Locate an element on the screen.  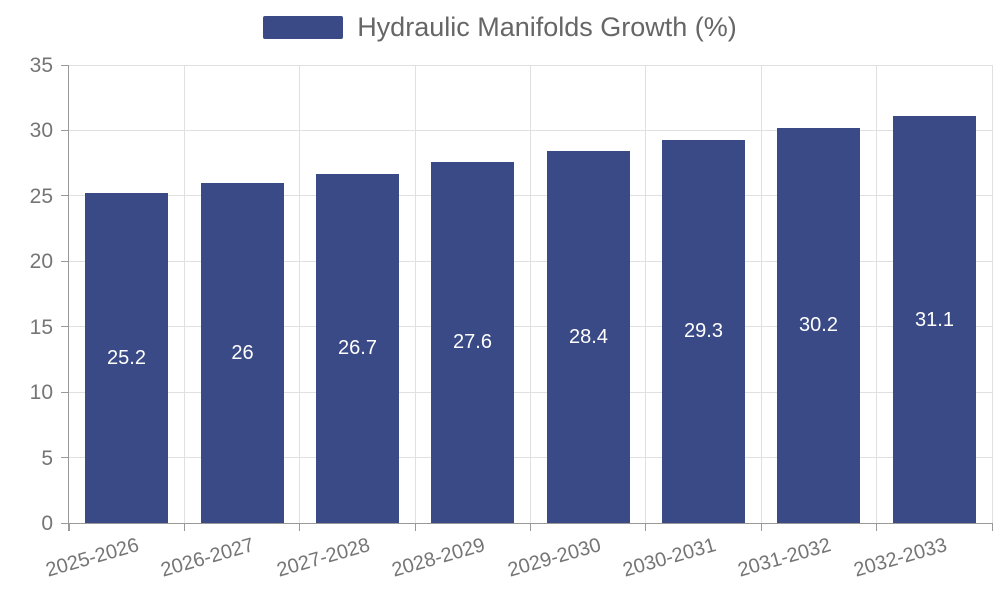
bar-2026-2027 is located at coordinates (242, 352).